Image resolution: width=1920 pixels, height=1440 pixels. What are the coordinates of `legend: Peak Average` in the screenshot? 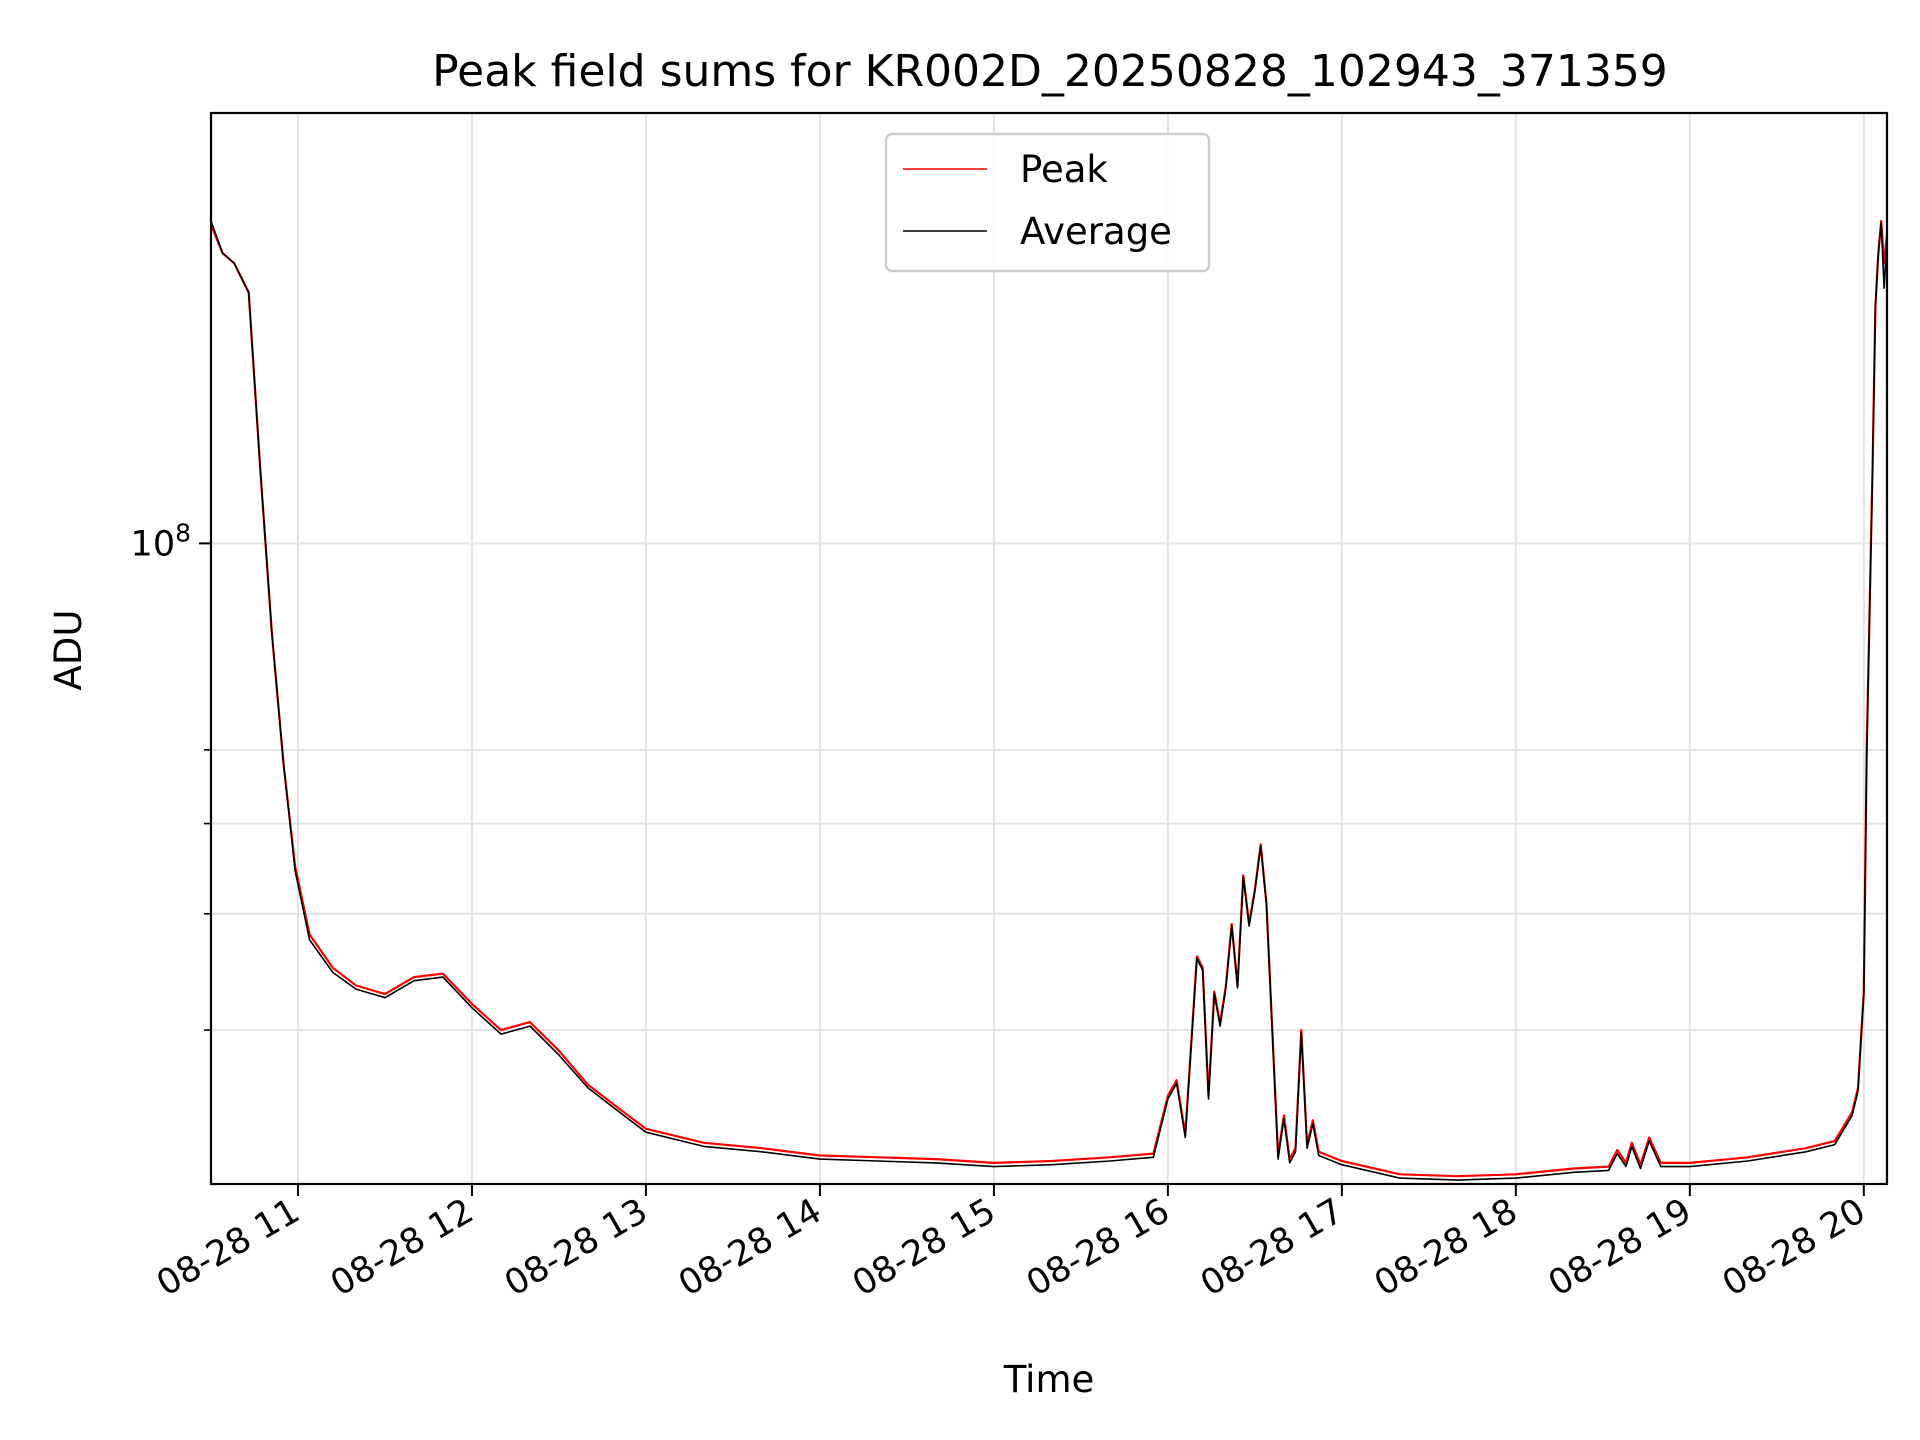 It's located at (1047, 202).